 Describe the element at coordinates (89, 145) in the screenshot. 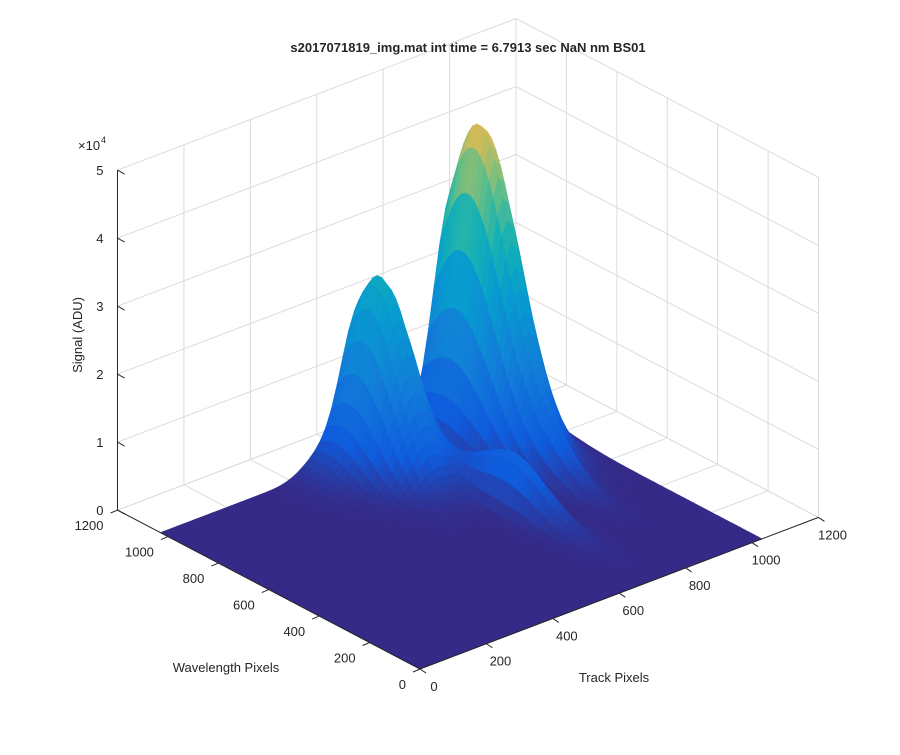

I see `z-exponent-base: ×10` at that location.